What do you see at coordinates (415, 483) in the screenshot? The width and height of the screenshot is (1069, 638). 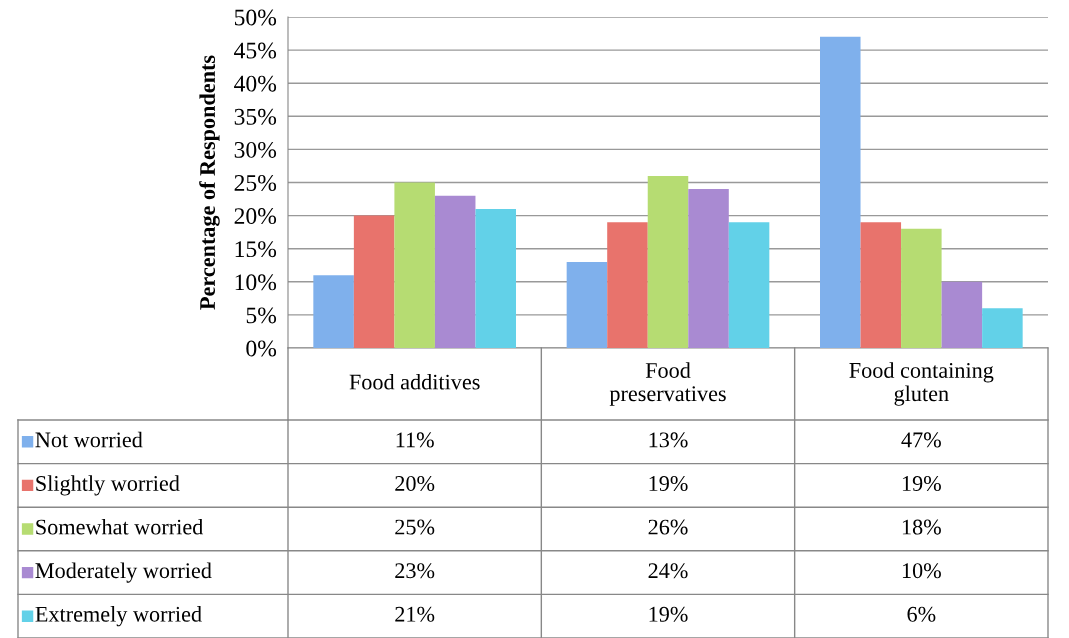 I see `data-label: 20%` at bounding box center [415, 483].